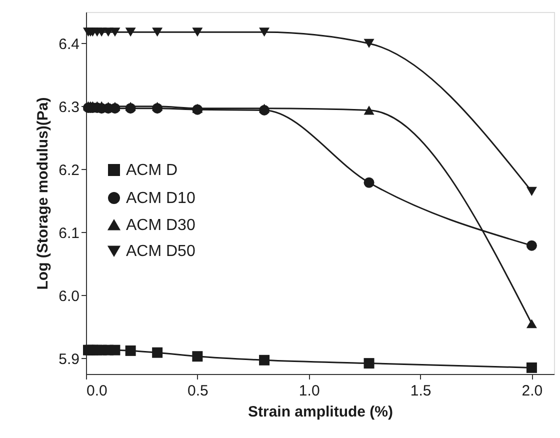 This screenshot has height=438, width=560. Describe the element at coordinates (532, 391) in the screenshot. I see `x-tick-label: 2.0` at that location.